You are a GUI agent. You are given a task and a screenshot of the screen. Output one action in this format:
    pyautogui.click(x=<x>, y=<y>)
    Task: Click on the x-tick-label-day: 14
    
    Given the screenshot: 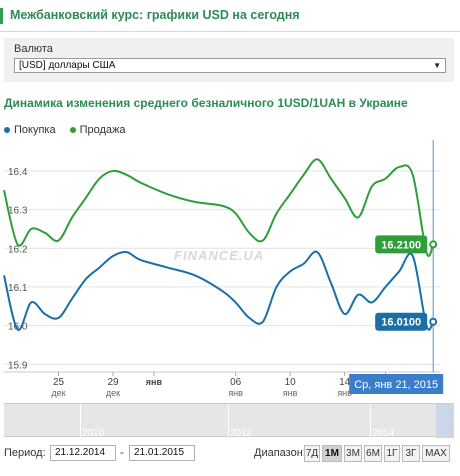 What is the action you would take?
    pyautogui.click(x=345, y=382)
    